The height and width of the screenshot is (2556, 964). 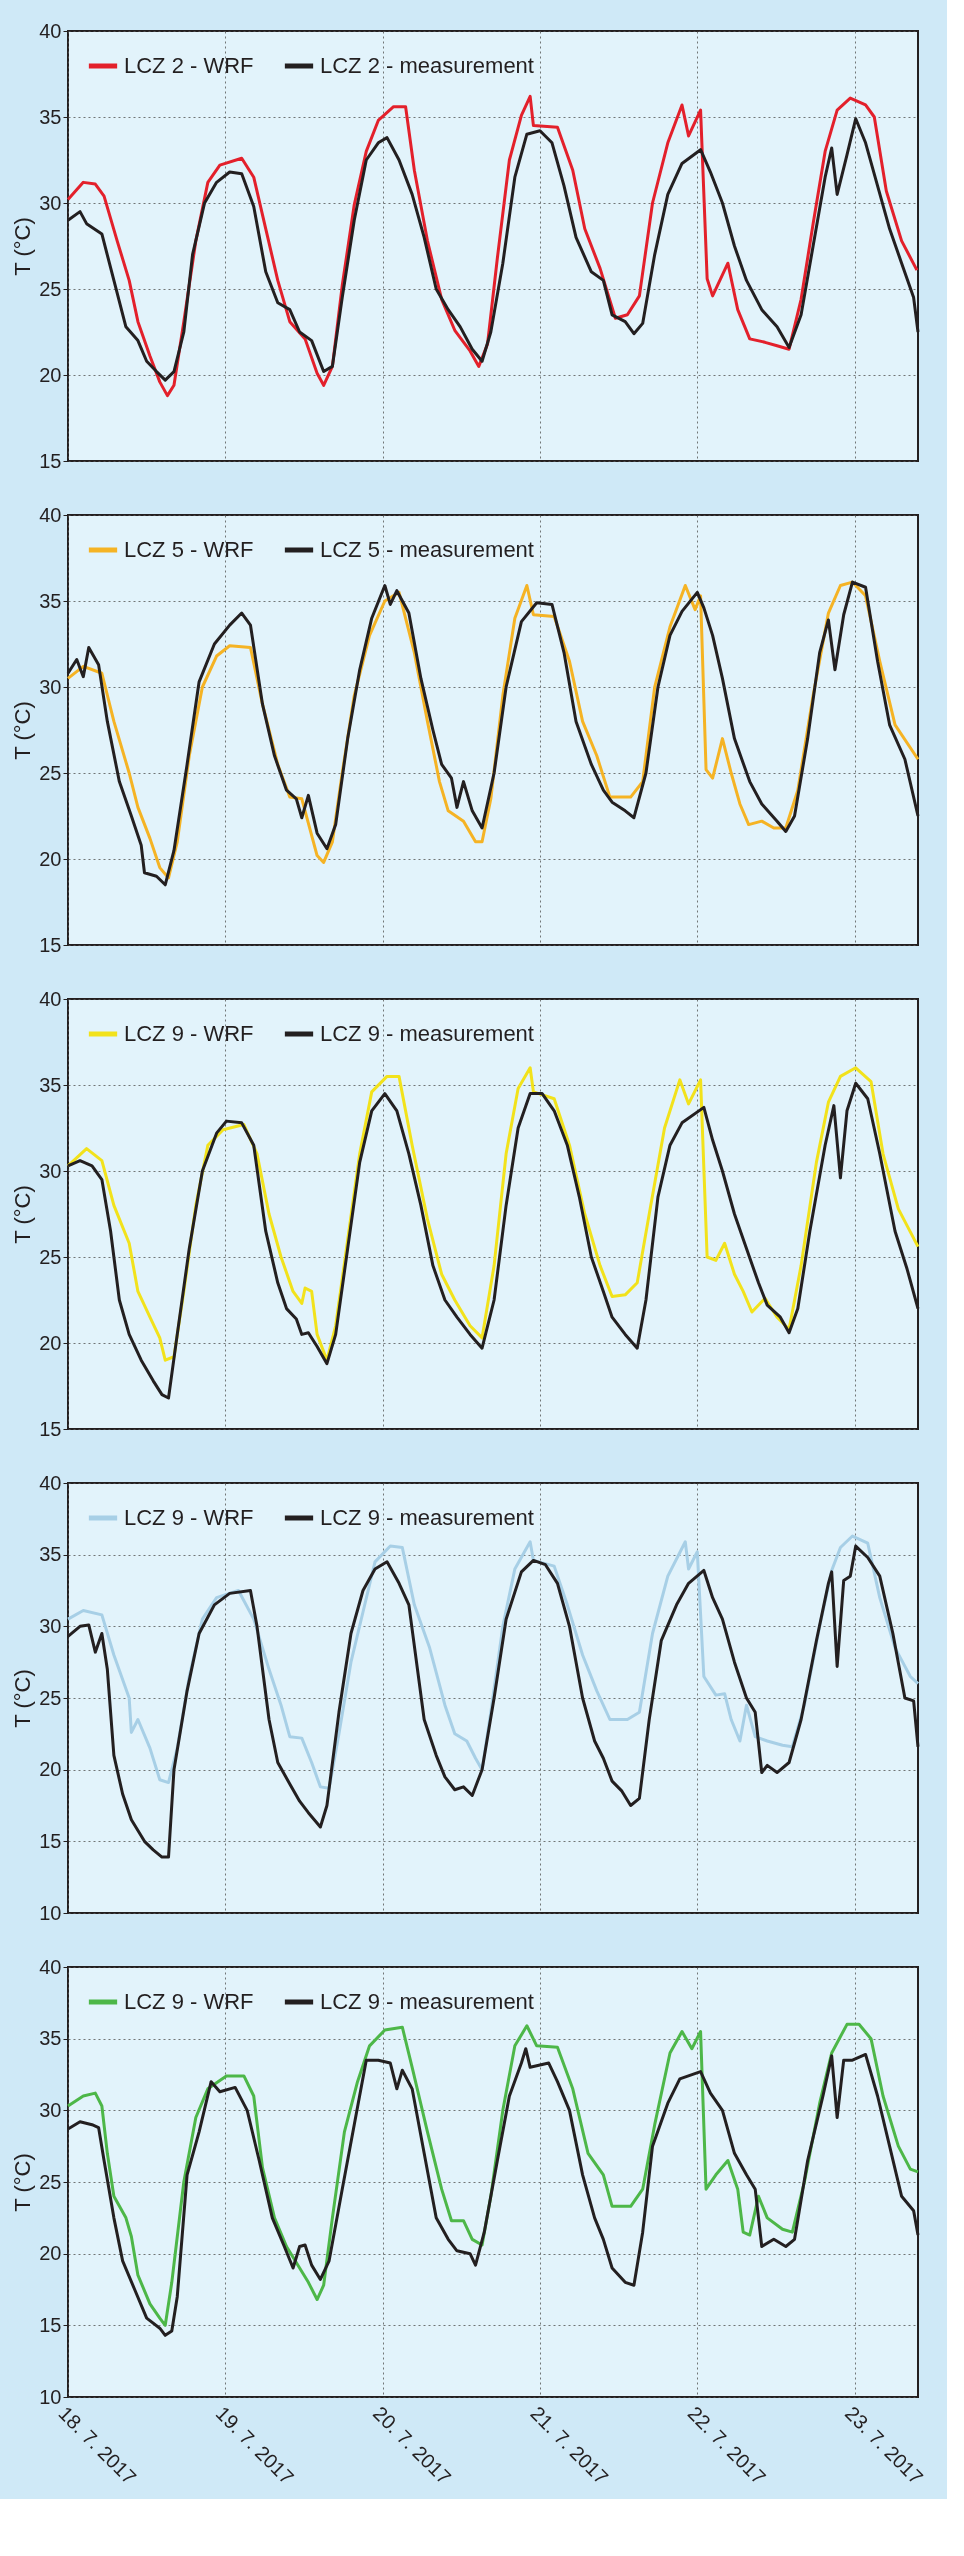 I want to click on legend-label: LCZ 5 - measurement, so click(x=427, y=549).